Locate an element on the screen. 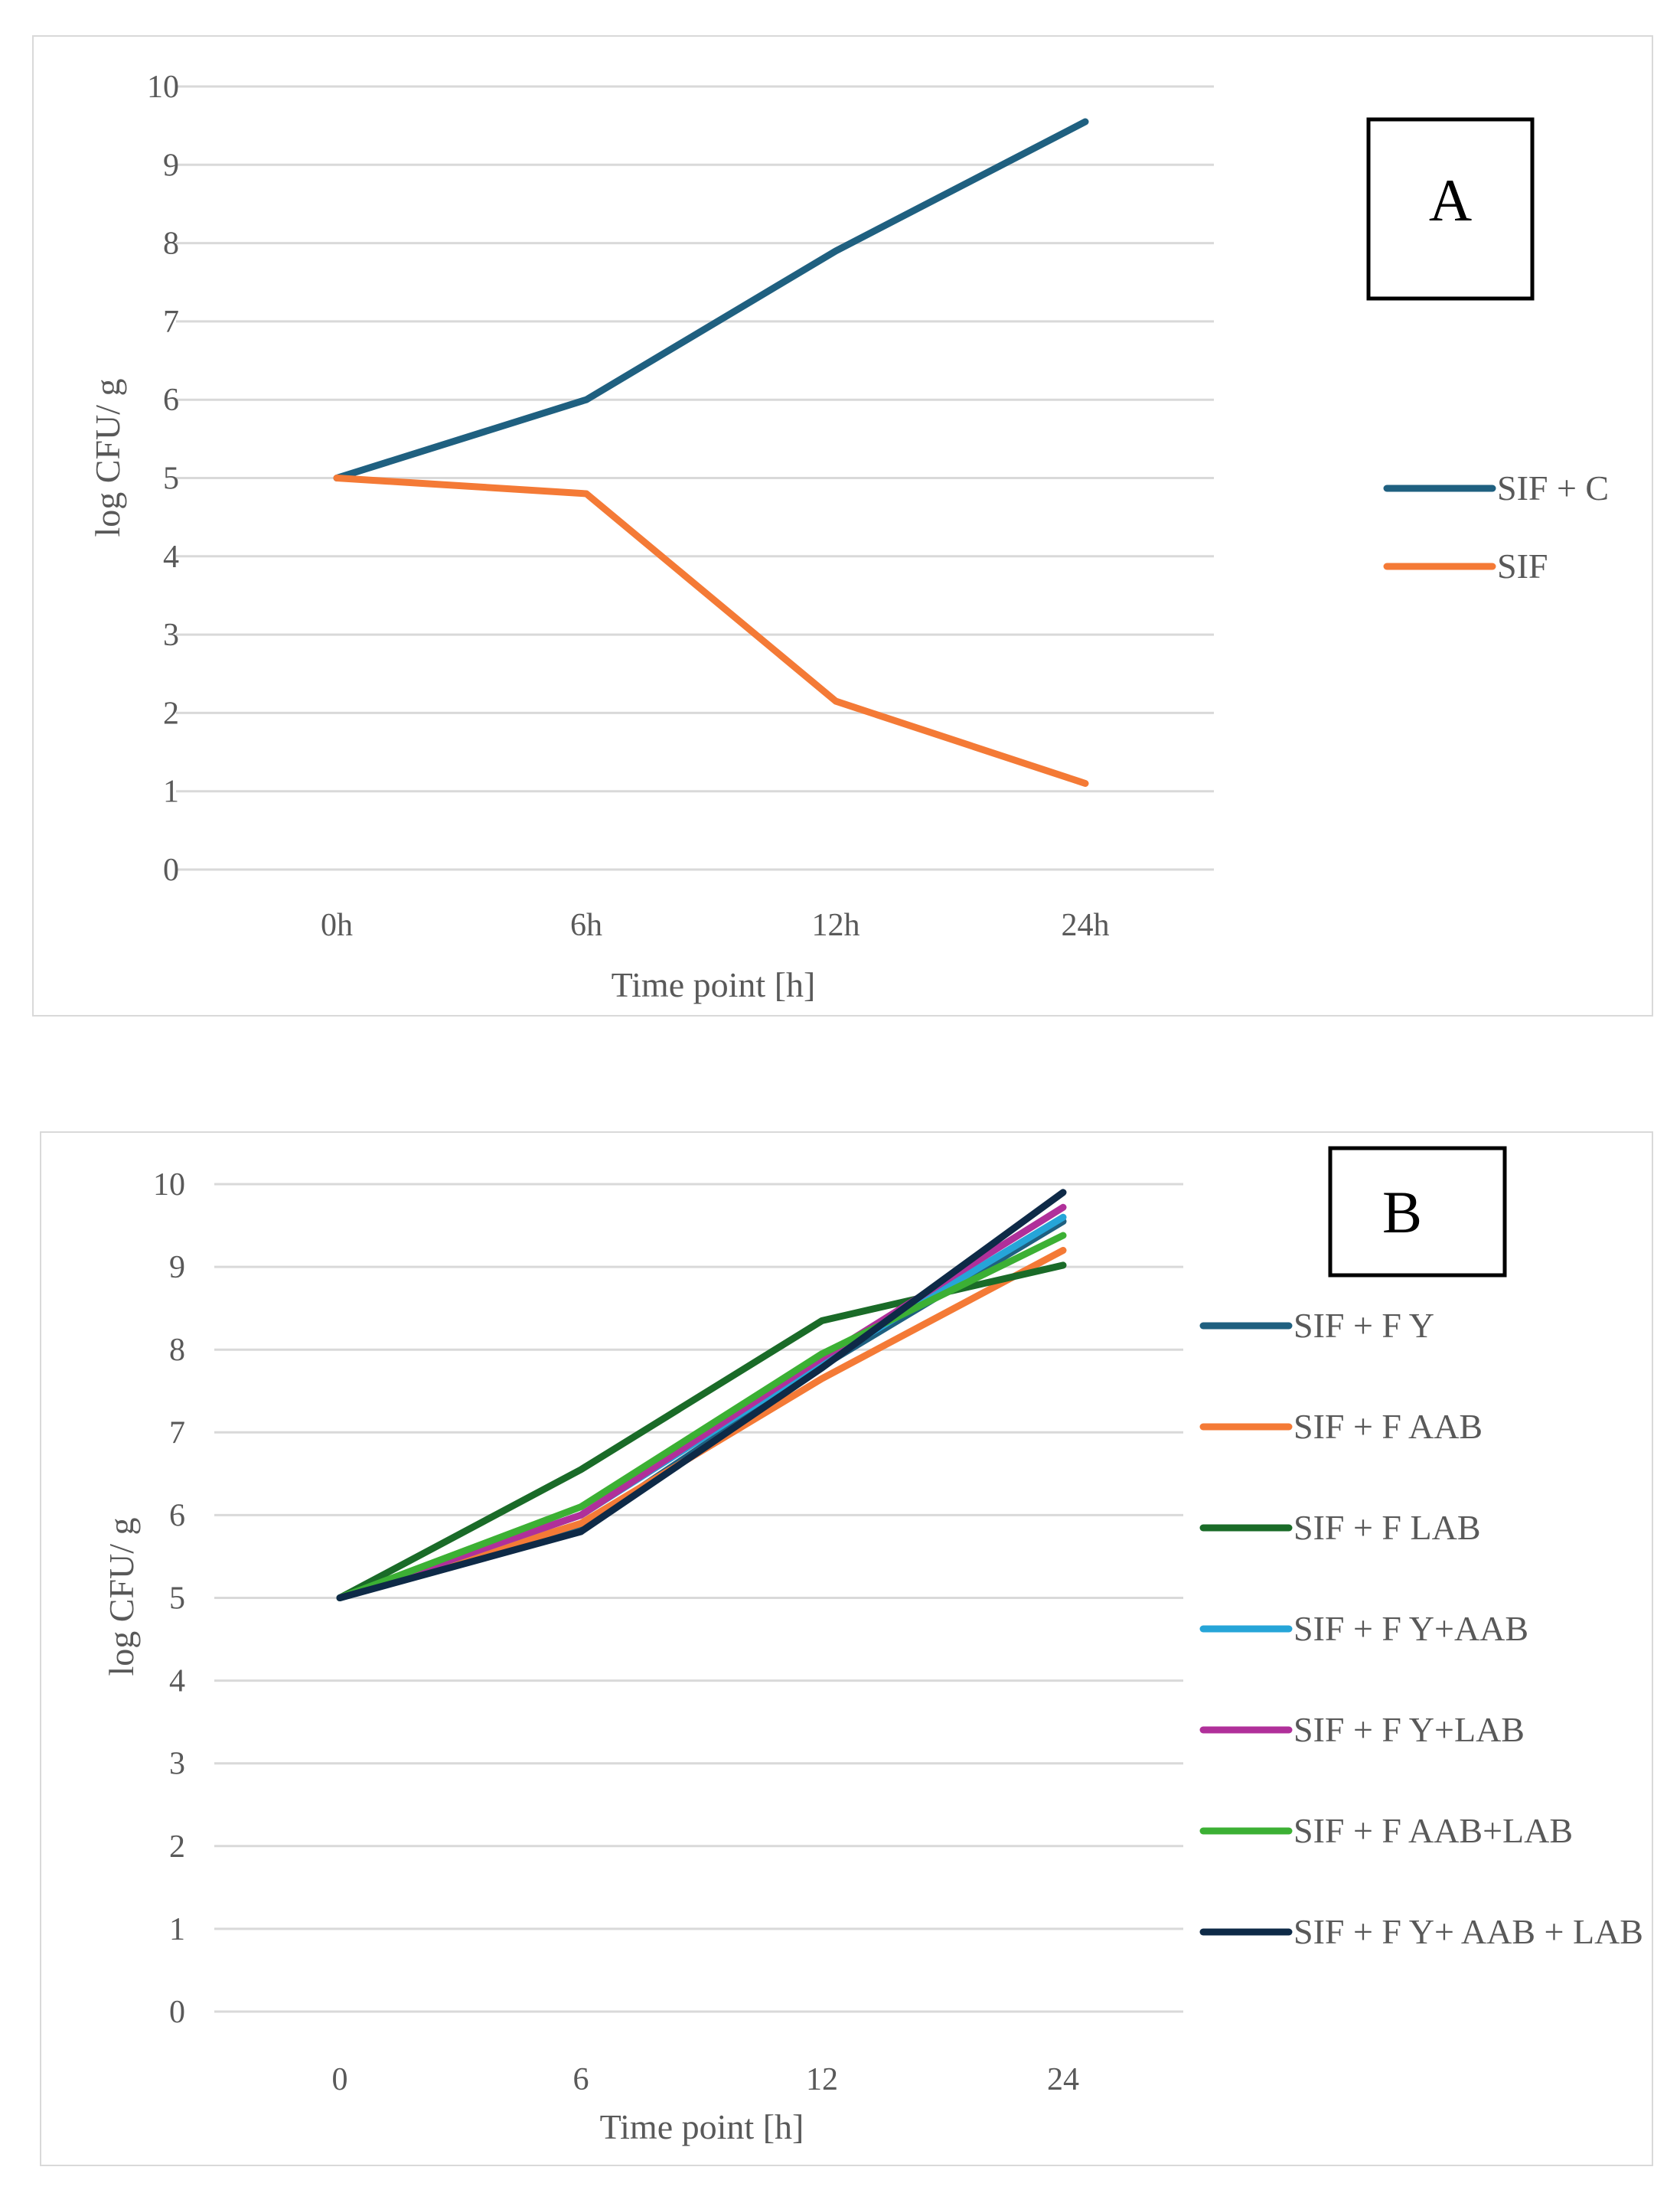  chart-a-panel-label: A is located at coordinates (1451, 200).